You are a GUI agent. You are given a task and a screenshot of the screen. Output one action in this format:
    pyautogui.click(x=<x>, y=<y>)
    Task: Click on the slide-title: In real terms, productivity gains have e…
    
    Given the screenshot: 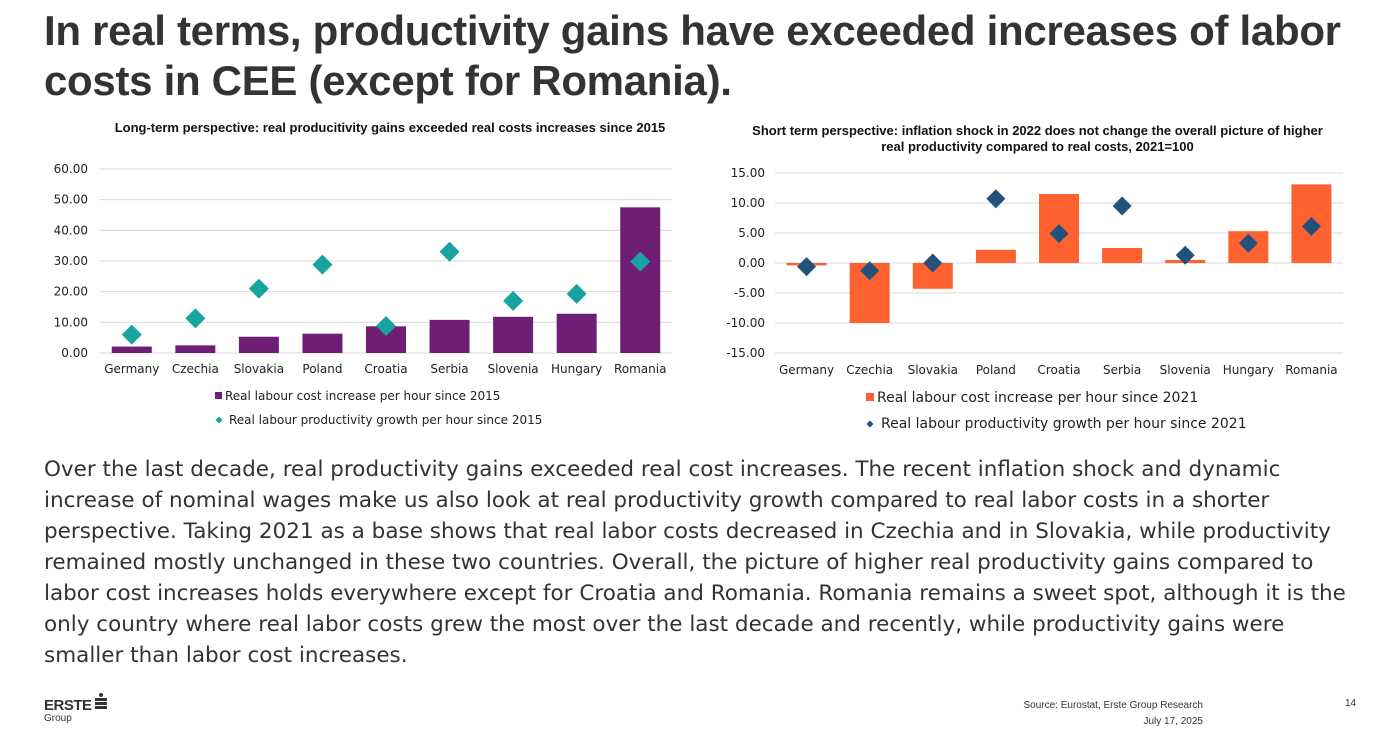 What is the action you would take?
    pyautogui.click(x=692, y=55)
    